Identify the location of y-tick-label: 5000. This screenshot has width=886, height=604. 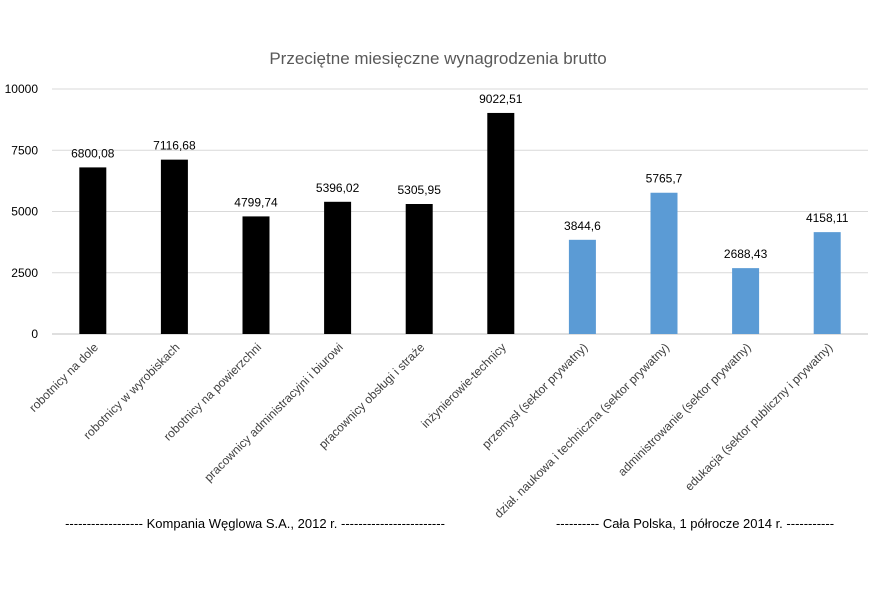
(24, 212).